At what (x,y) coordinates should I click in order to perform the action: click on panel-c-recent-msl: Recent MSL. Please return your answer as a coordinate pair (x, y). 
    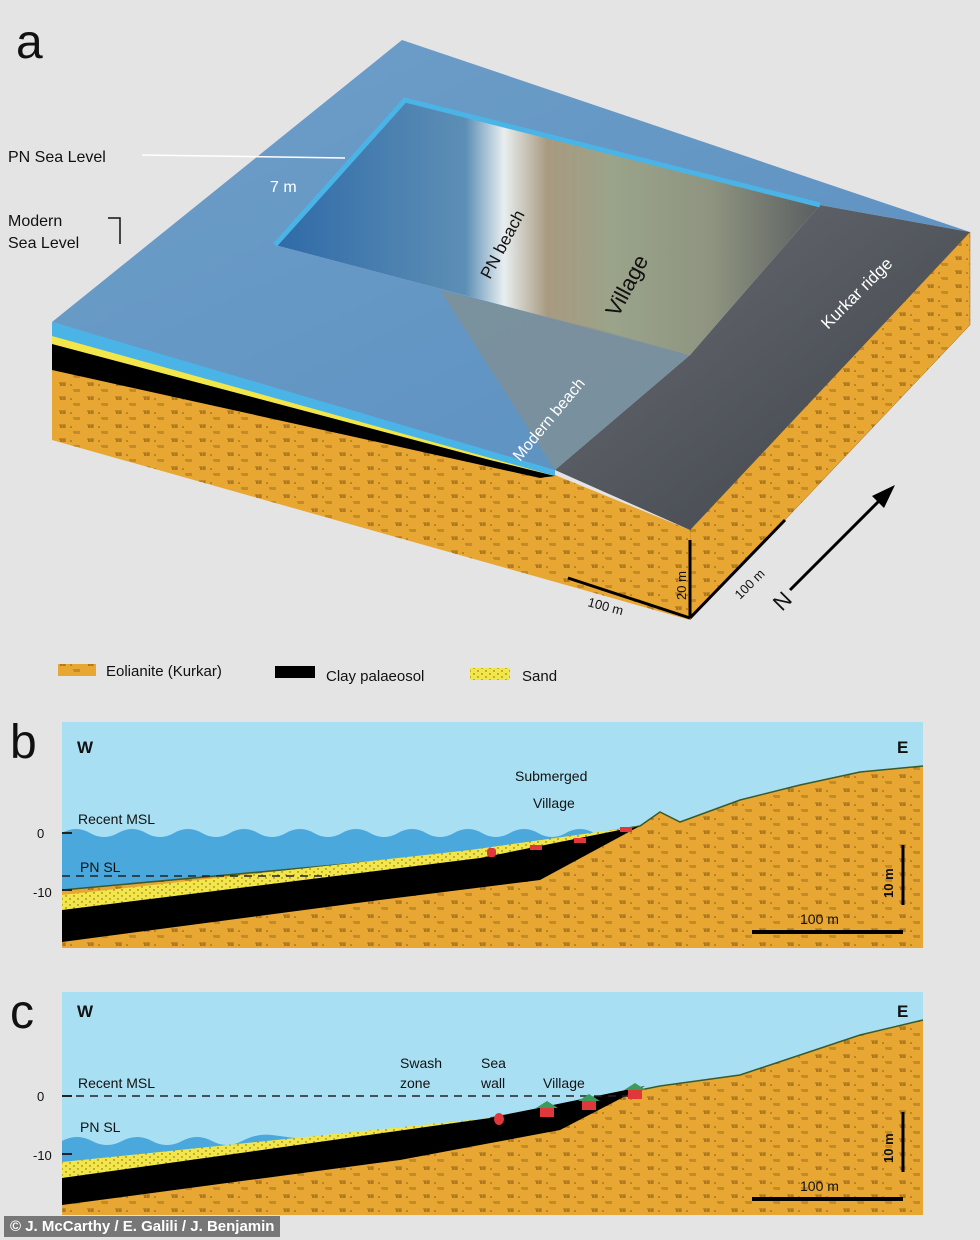
    Looking at the image, I should click on (116, 1083).